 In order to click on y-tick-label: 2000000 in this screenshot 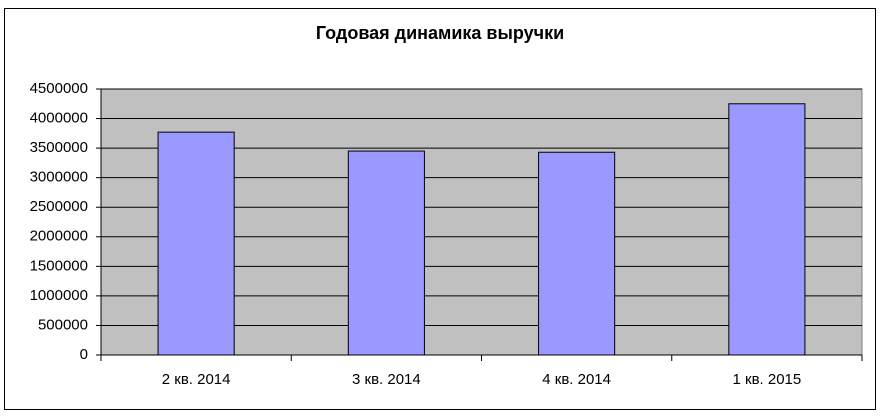, I will do `click(59, 236)`.